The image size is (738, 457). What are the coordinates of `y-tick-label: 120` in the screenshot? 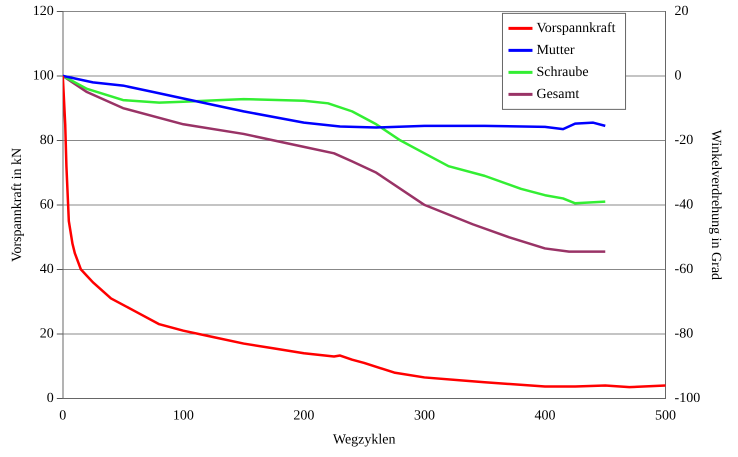 It's located at (43, 12).